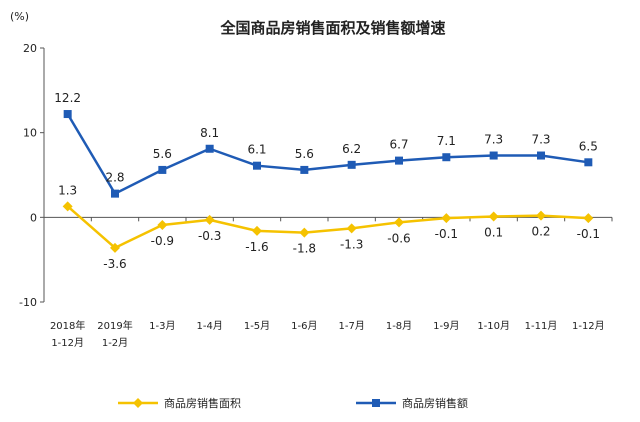 The width and height of the screenshot is (640, 422). I want to click on data-label: 8.1, so click(209, 133).